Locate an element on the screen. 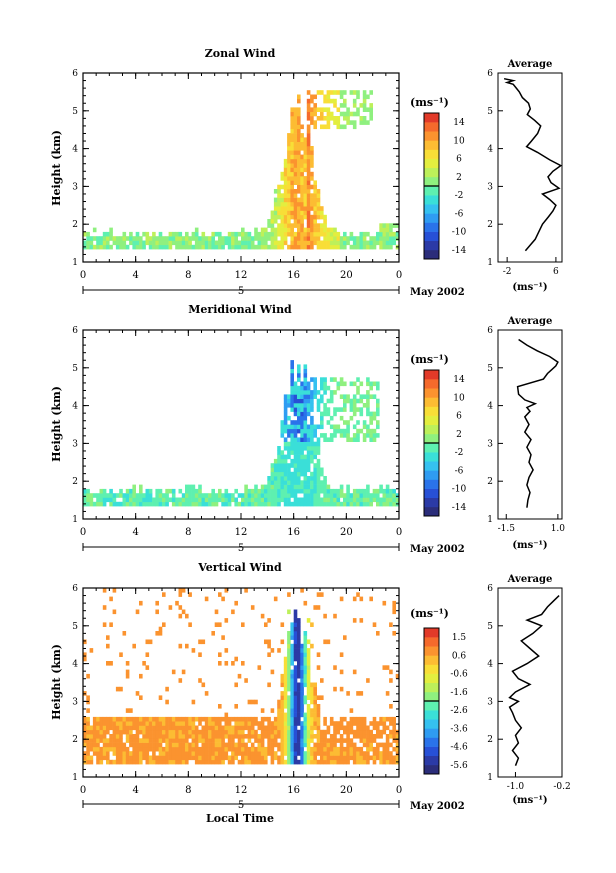 The height and width of the screenshot is (873, 616). x-tick-label: 0 is located at coordinates (83, 275).